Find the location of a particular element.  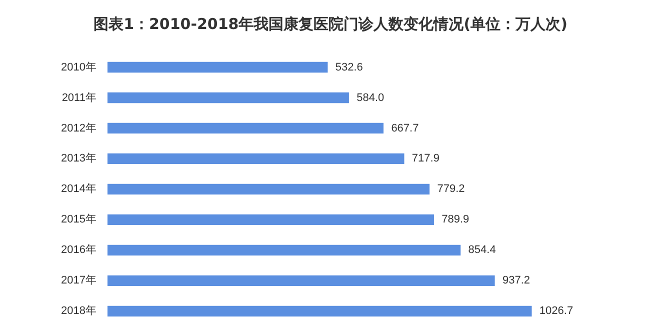

data-label: 1026.7 is located at coordinates (556, 311).